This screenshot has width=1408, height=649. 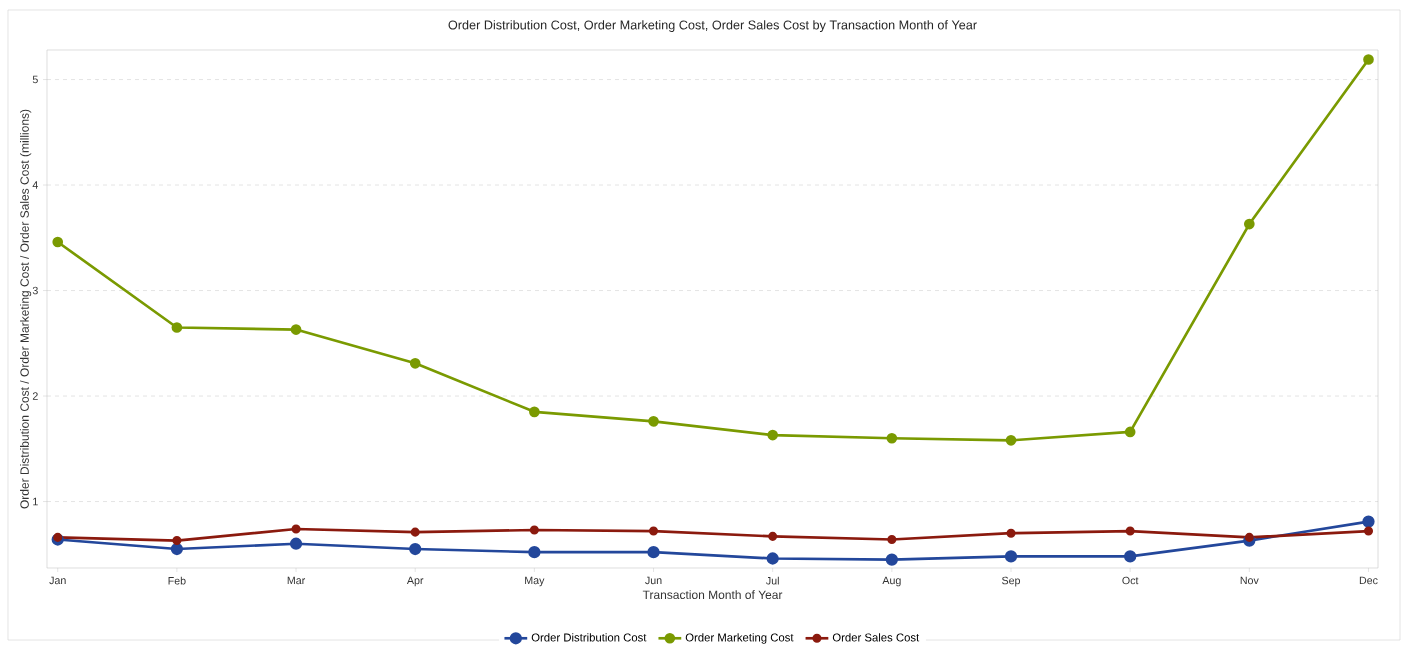 What do you see at coordinates (35, 185) in the screenshot?
I see `y-tick-label: 4` at bounding box center [35, 185].